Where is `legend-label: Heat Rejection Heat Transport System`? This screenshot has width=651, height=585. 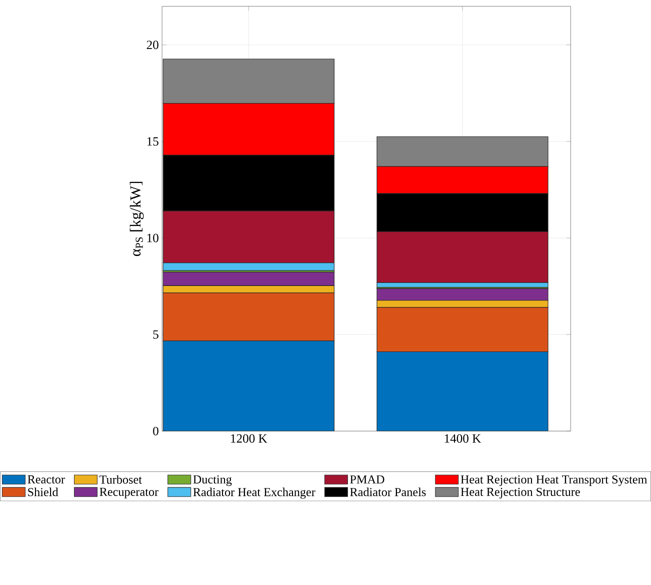
legend-label: Heat Rejection Heat Transport System is located at coordinates (554, 481).